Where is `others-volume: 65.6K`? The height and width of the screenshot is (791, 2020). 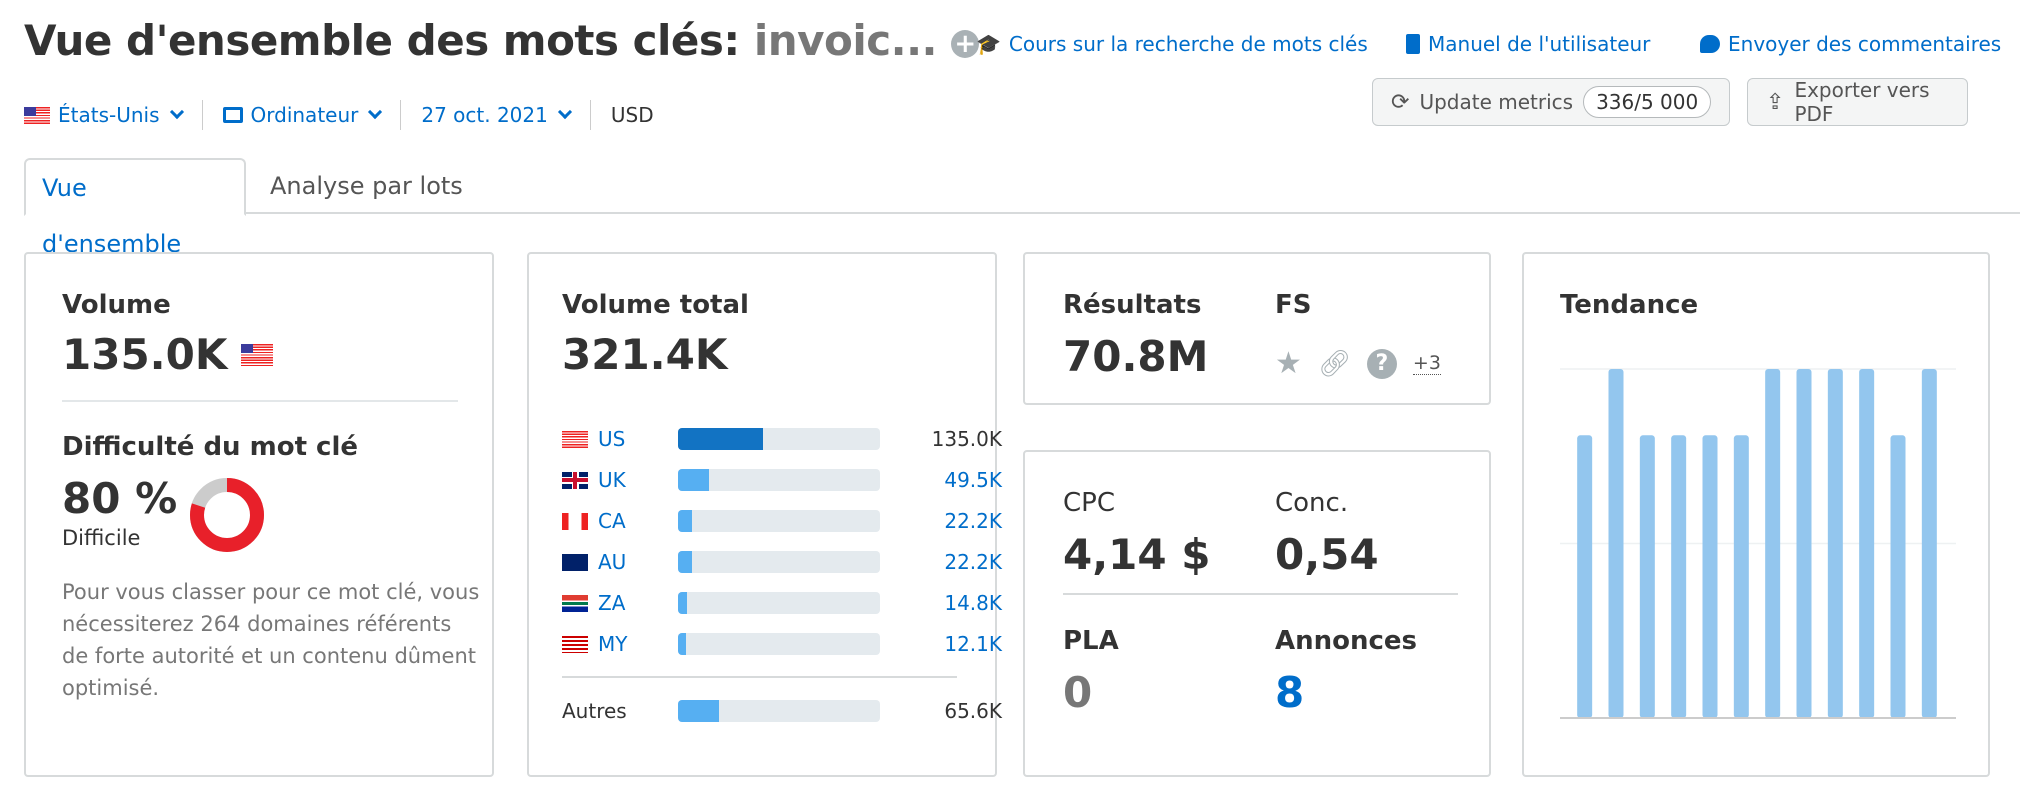 others-volume: 65.6K is located at coordinates (973, 711).